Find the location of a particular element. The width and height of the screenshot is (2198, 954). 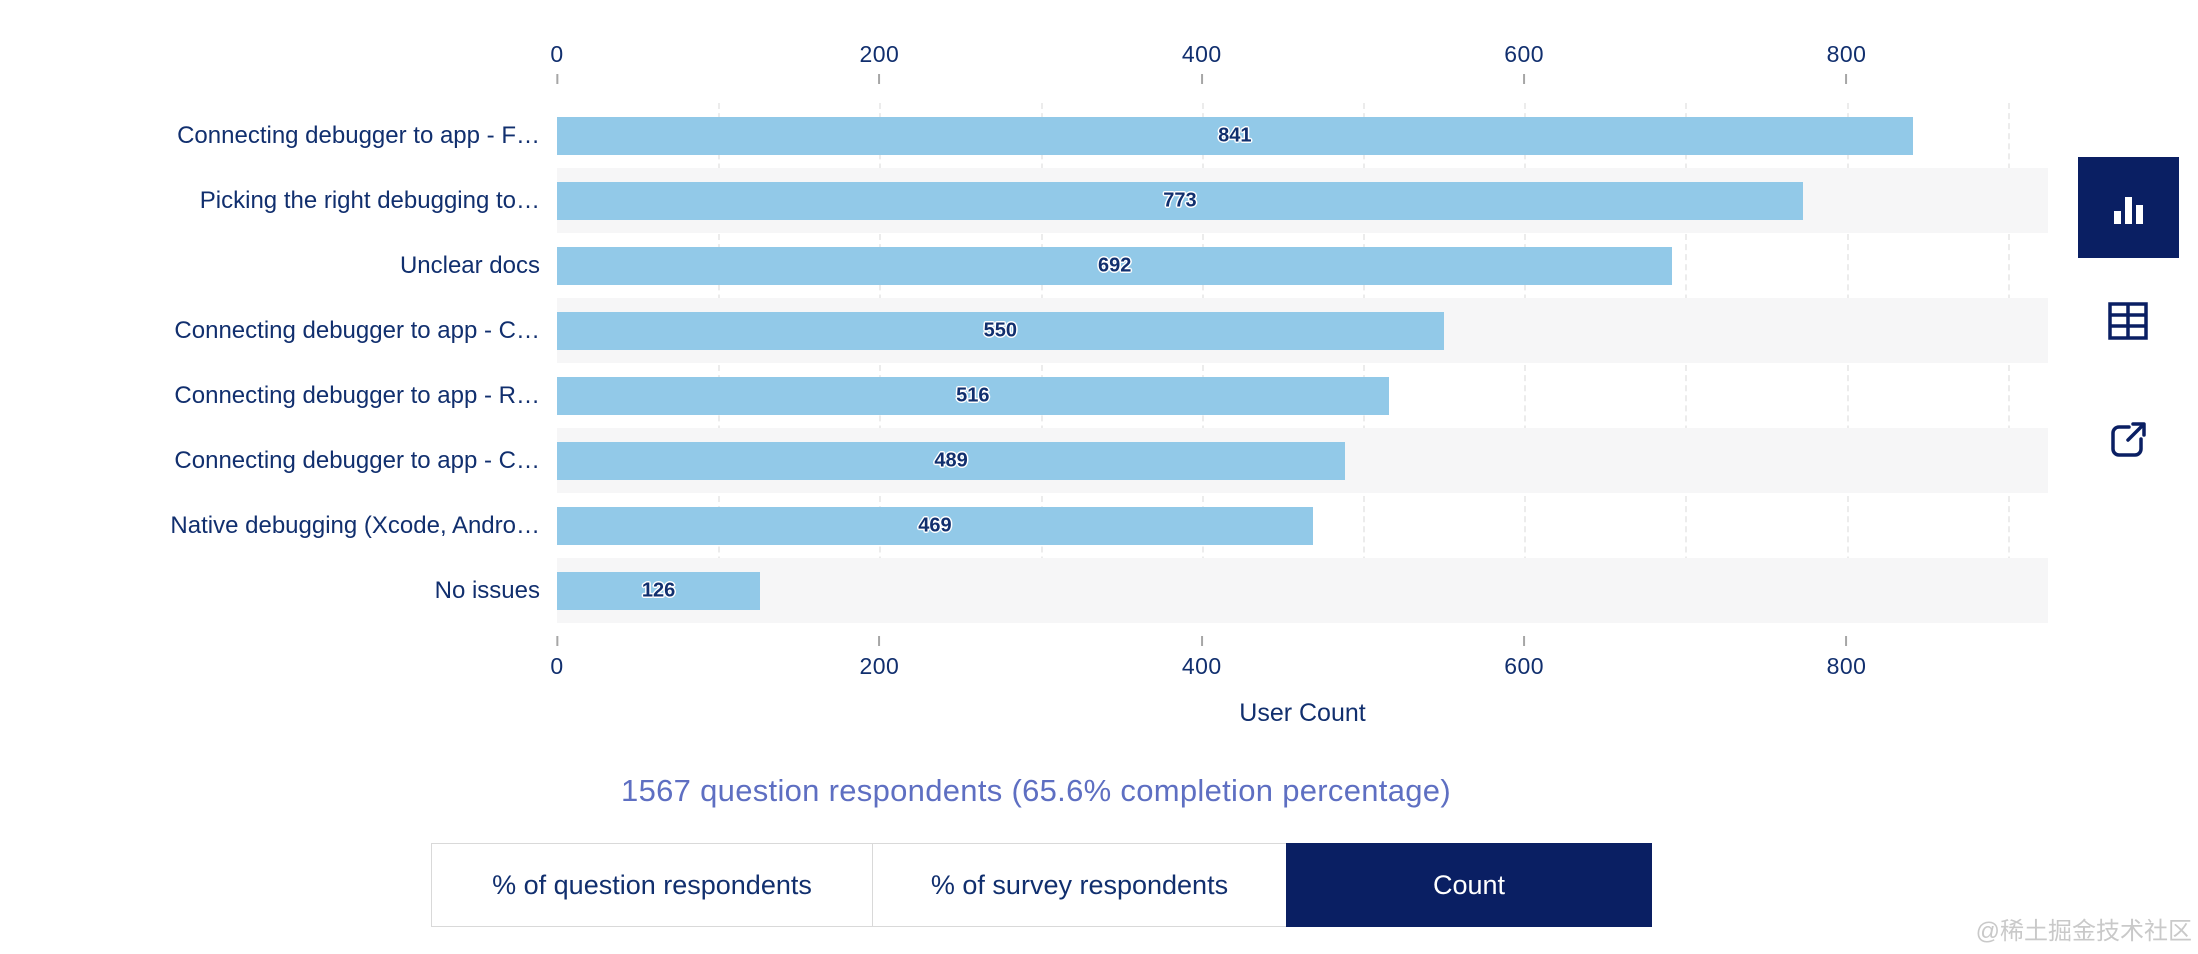

bar: 550 is located at coordinates (1000, 330).